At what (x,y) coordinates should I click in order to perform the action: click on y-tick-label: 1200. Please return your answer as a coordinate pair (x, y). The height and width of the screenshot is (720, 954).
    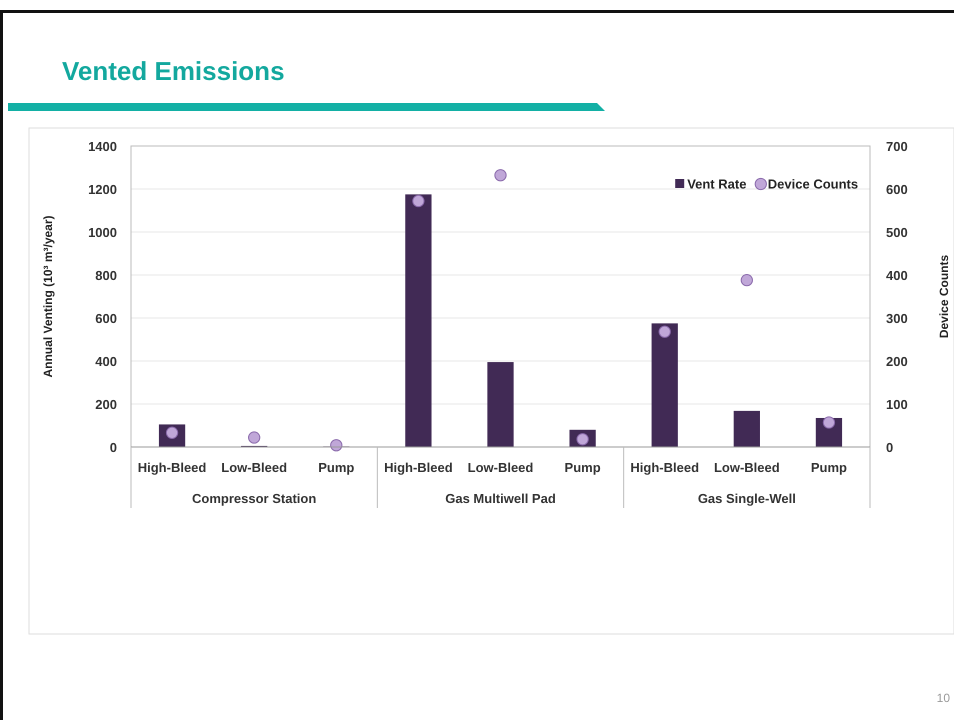
    Looking at the image, I should click on (102, 189).